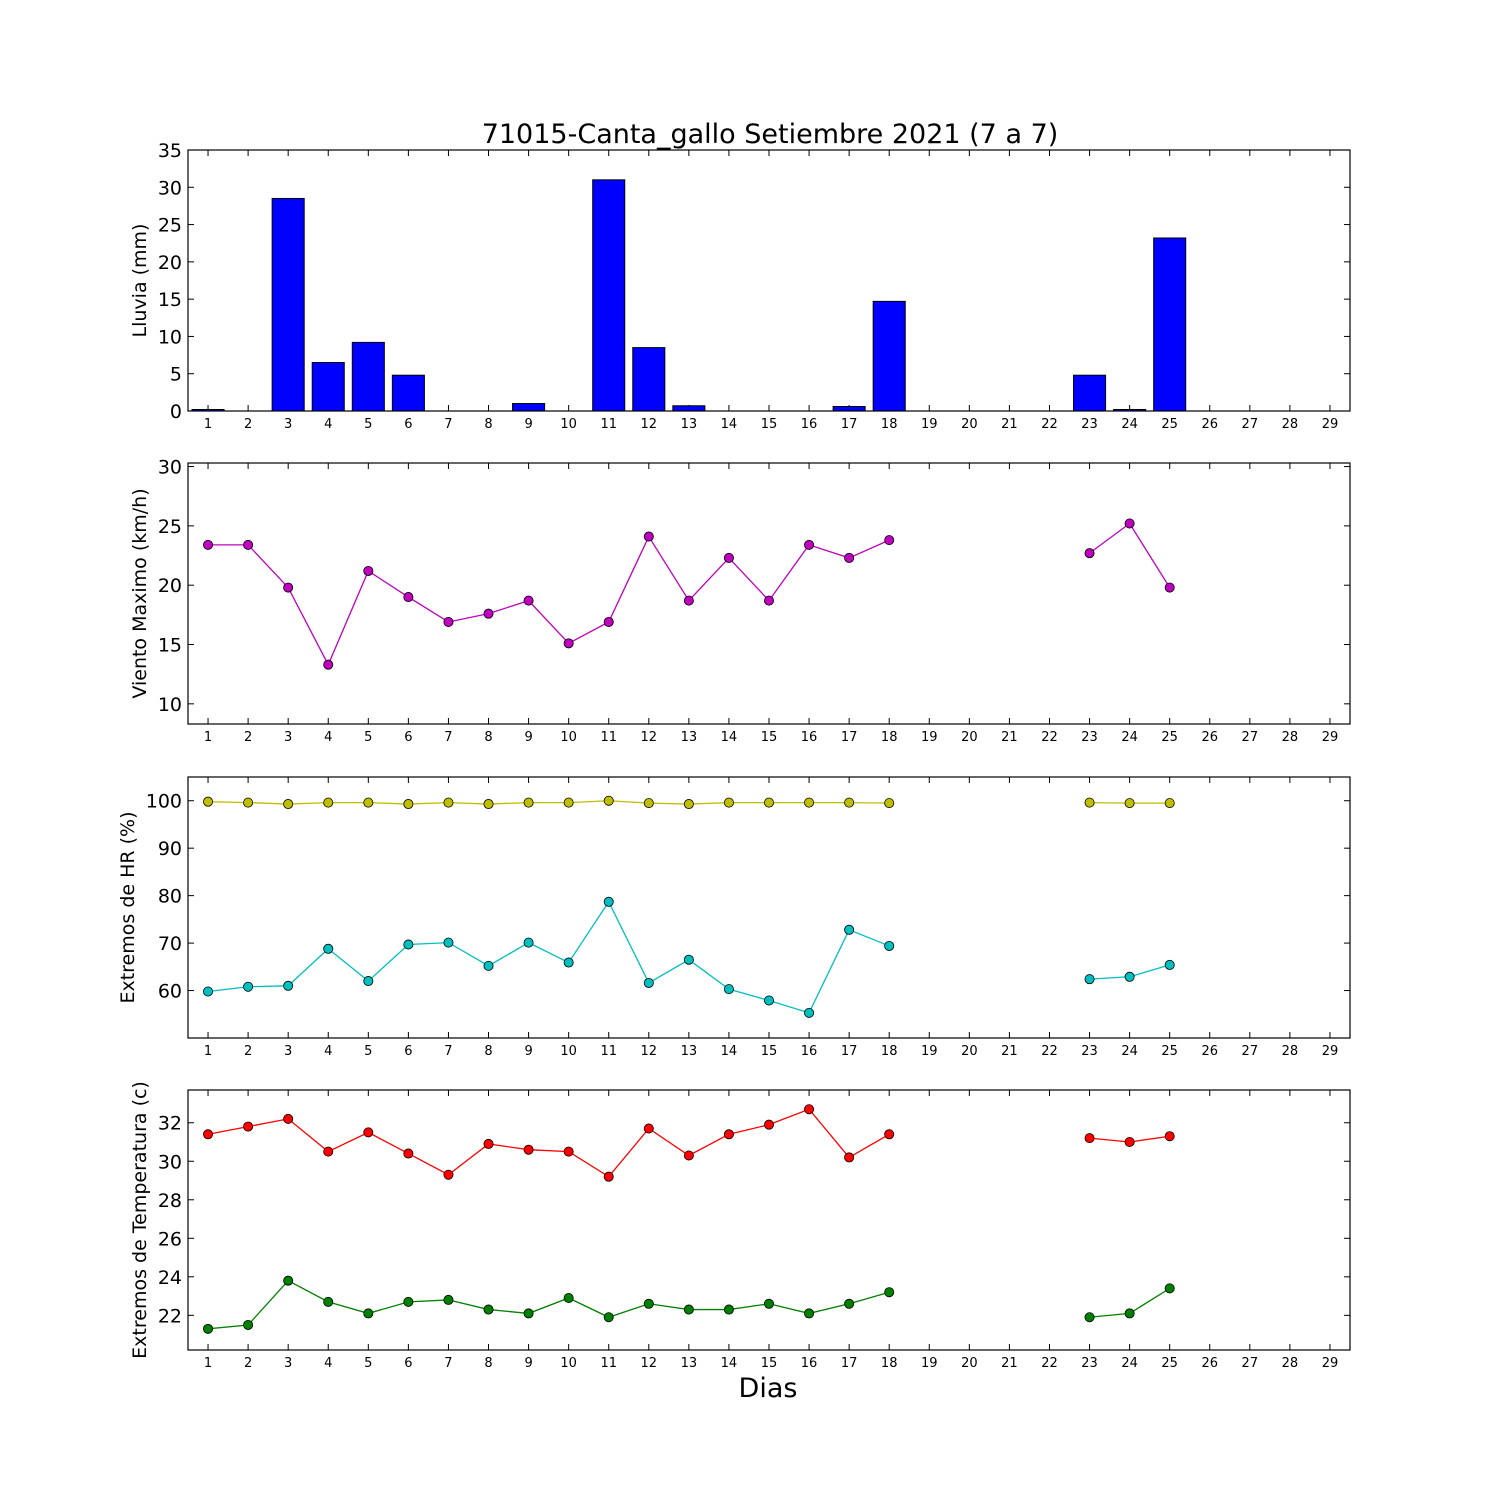 This screenshot has height=1500, width=1500. What do you see at coordinates (889, 424) in the screenshot?
I see `x-tick-label: 18` at bounding box center [889, 424].